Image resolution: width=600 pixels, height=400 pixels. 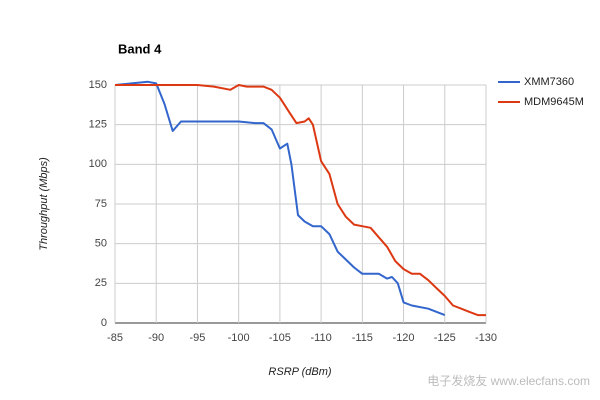 What do you see at coordinates (101, 204) in the screenshot?
I see `y-tick-label: 75` at bounding box center [101, 204].